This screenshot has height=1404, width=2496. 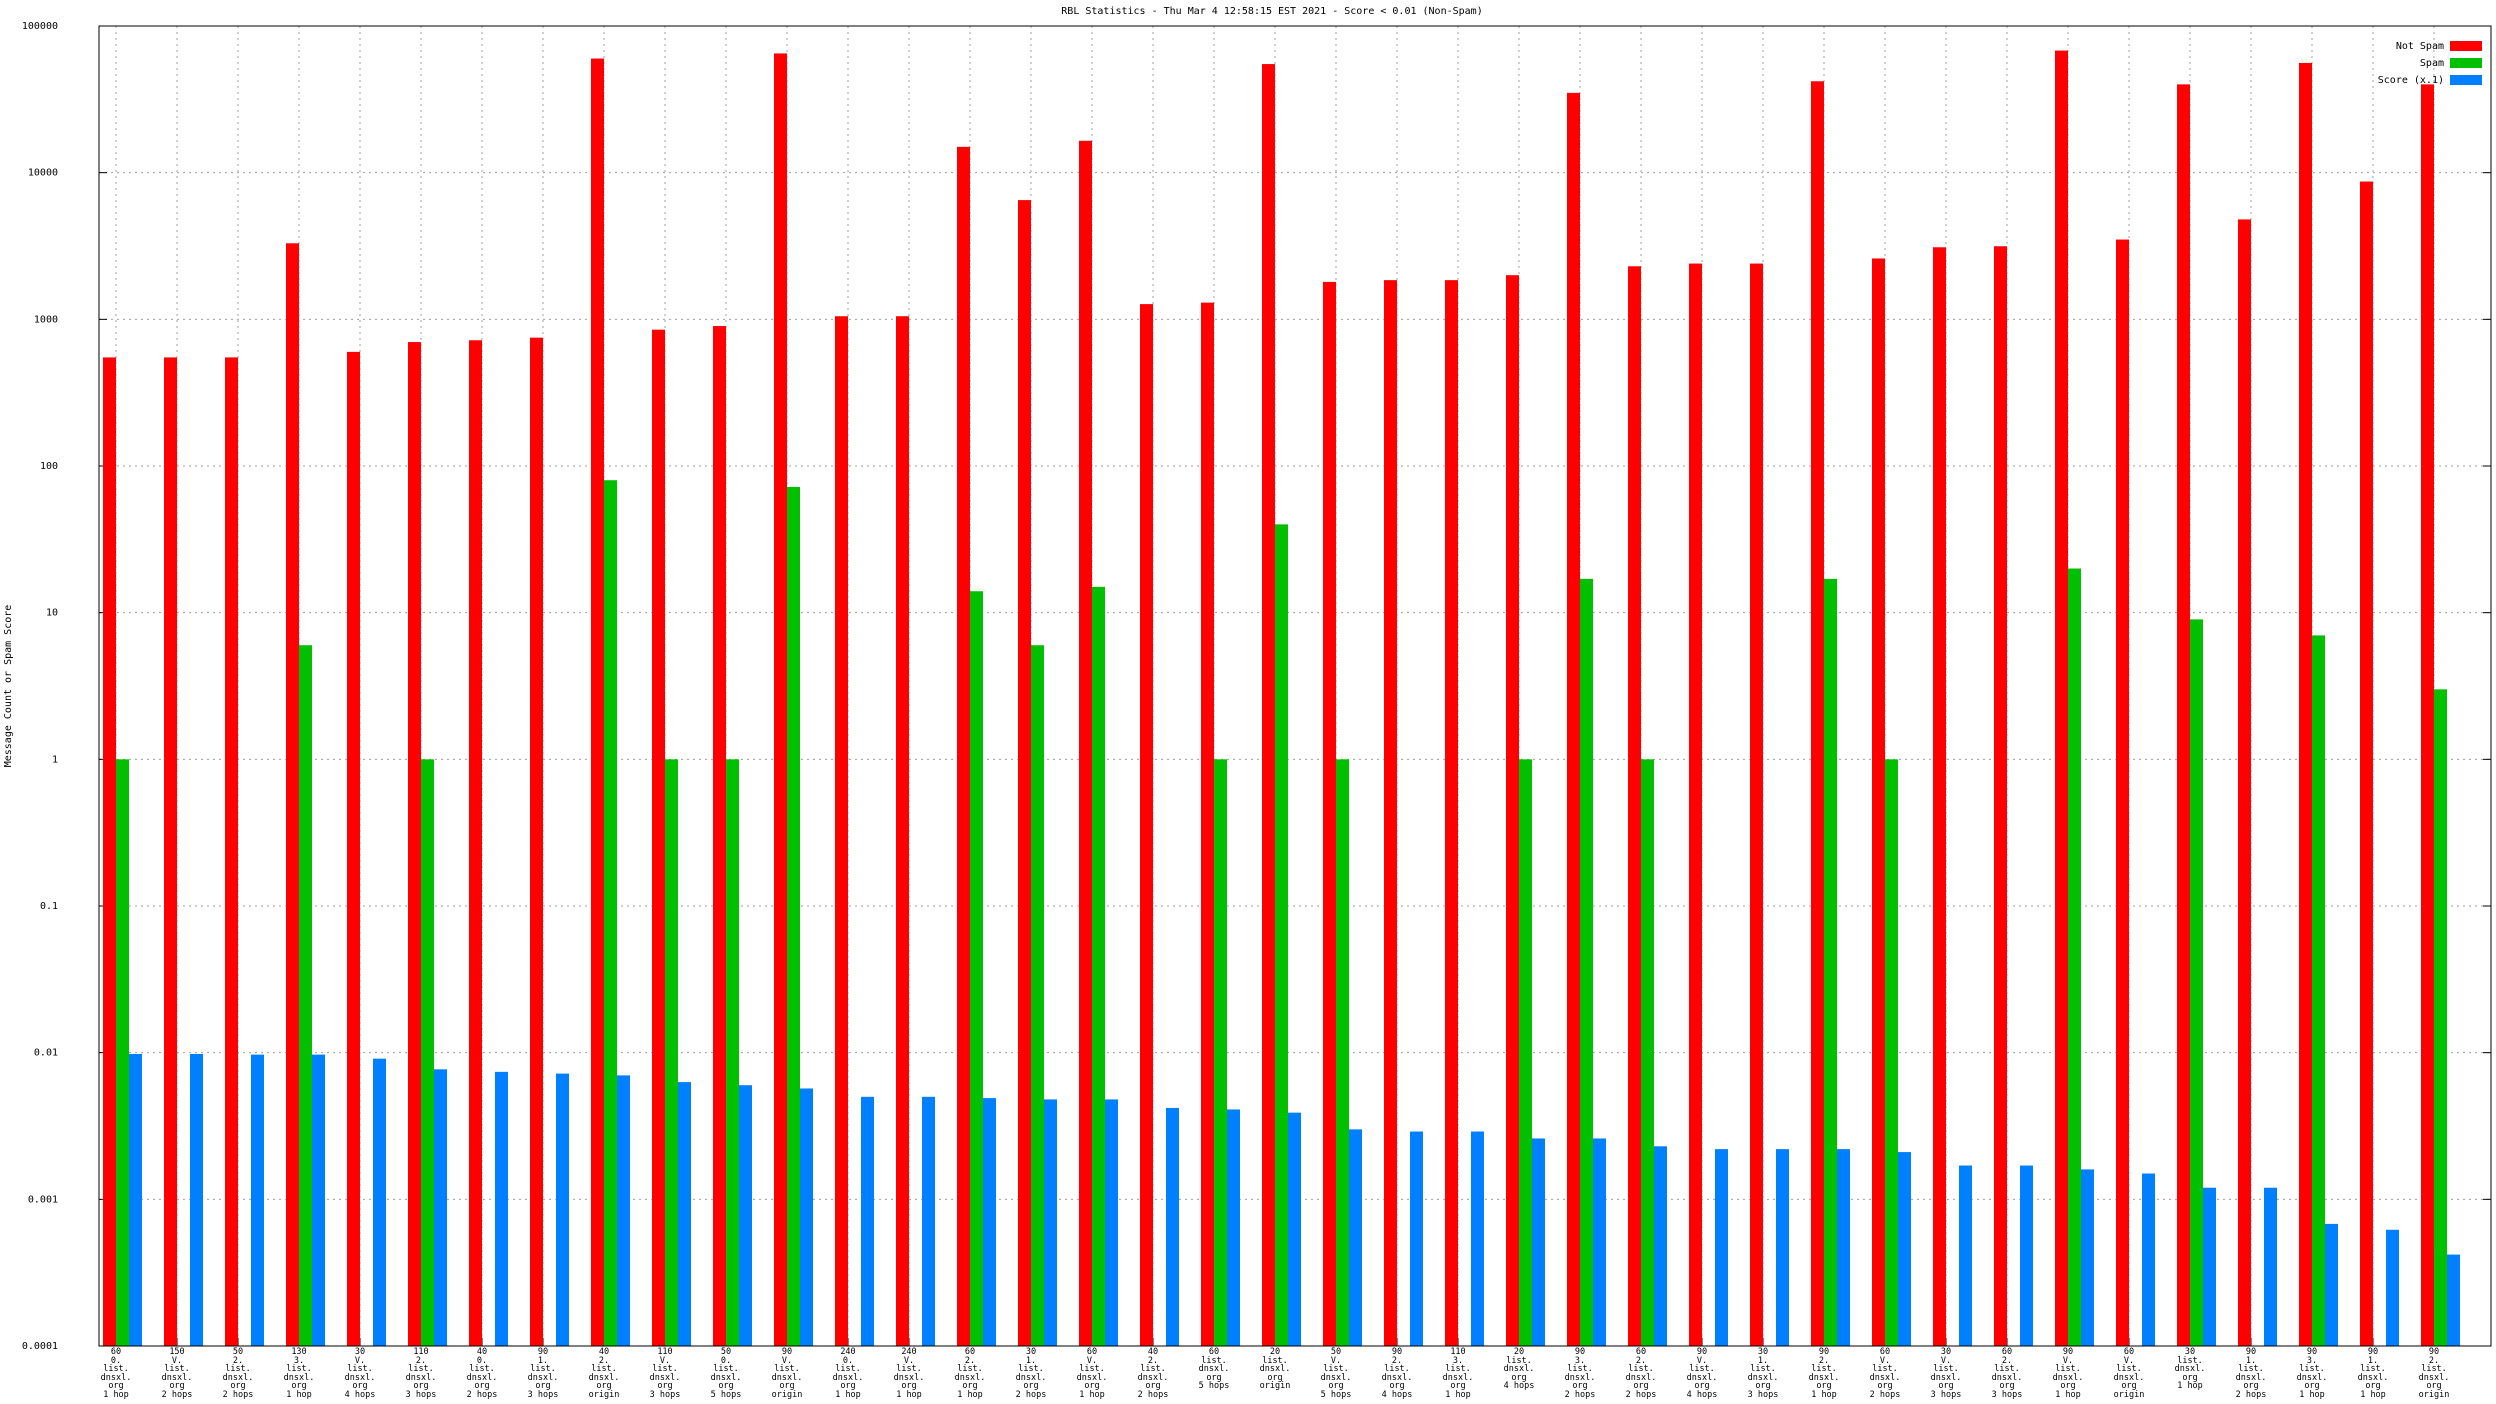 What do you see at coordinates (55, 759) in the screenshot?
I see `y-tick-label: 1` at bounding box center [55, 759].